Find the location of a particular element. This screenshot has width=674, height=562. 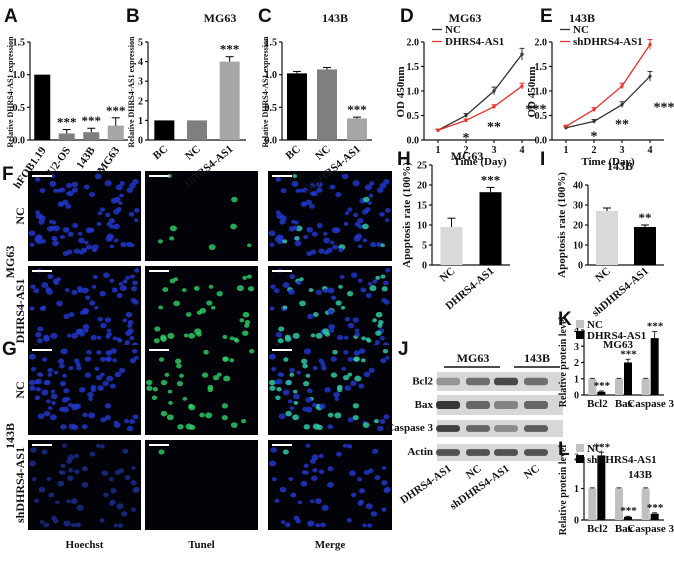

B-y-tick-label: 2 is located at coordinates (140, 101).